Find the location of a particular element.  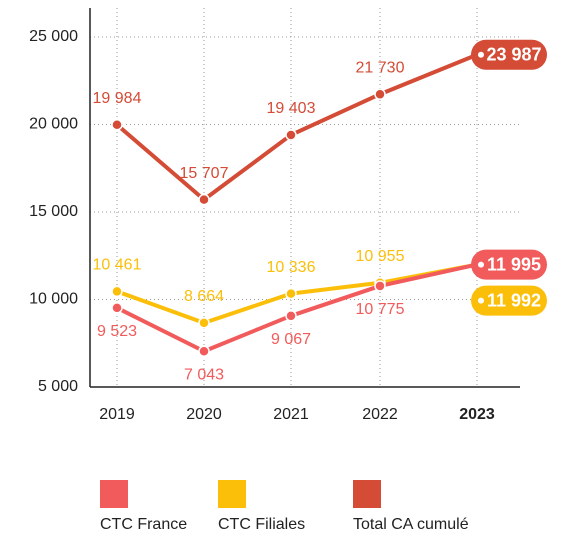

value-label: 19 984 is located at coordinates (117, 98).